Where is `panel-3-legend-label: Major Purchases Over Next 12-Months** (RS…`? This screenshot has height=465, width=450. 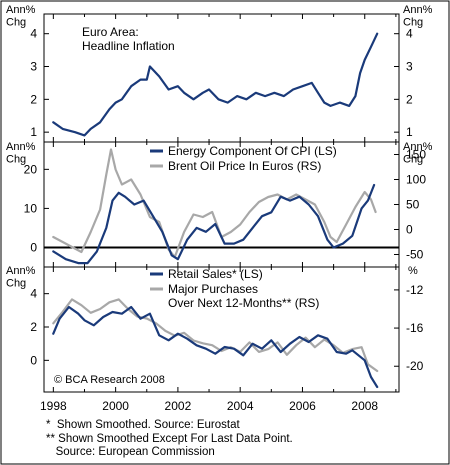
panel-3-legend-label: Major Purchases Over Next 12-Months** (RS… is located at coordinates (243, 296).